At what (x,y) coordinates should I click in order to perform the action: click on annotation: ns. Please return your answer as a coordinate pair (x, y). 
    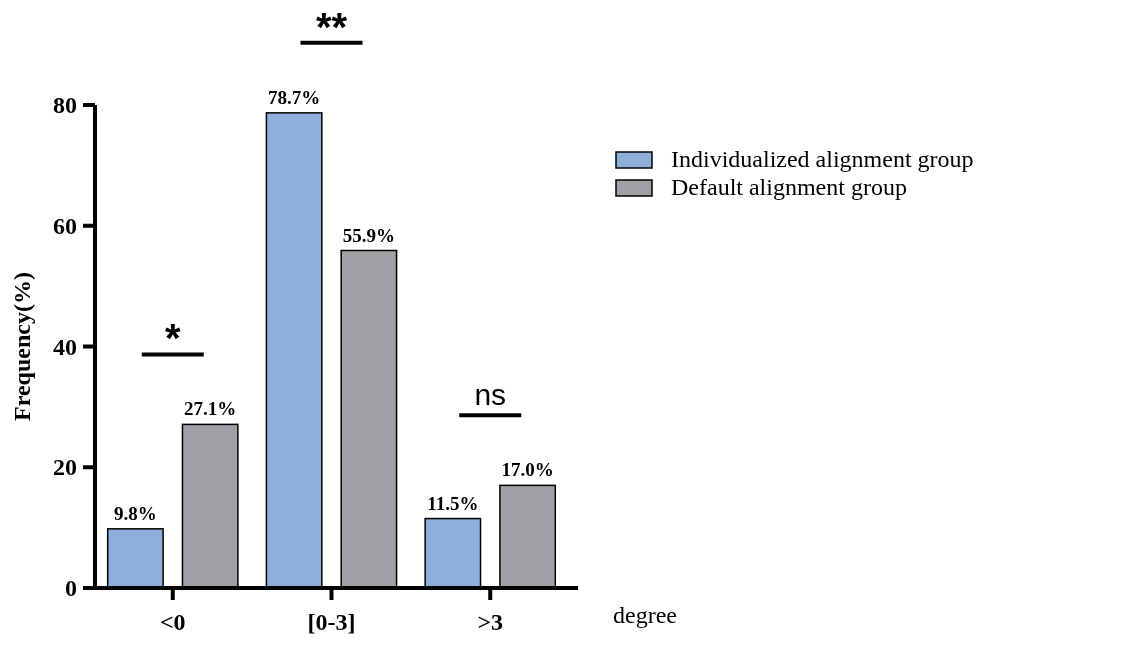
    Looking at the image, I should click on (490, 395).